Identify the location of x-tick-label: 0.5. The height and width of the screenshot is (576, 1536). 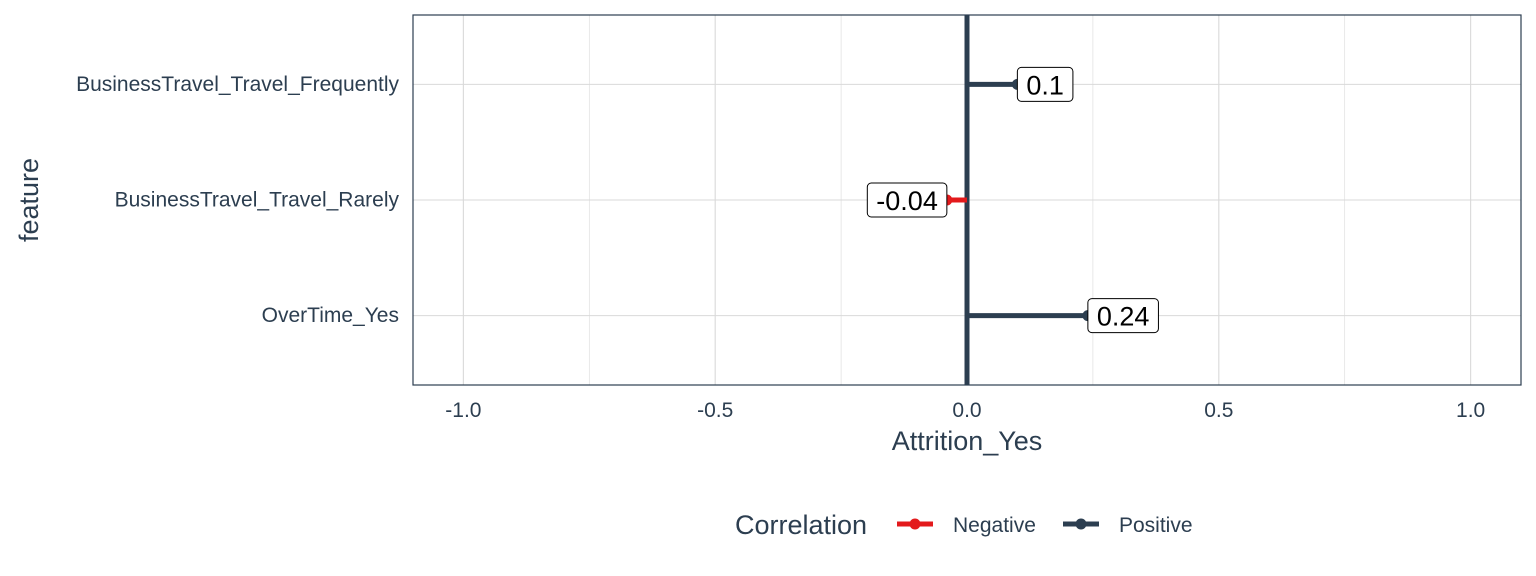
(1218, 410).